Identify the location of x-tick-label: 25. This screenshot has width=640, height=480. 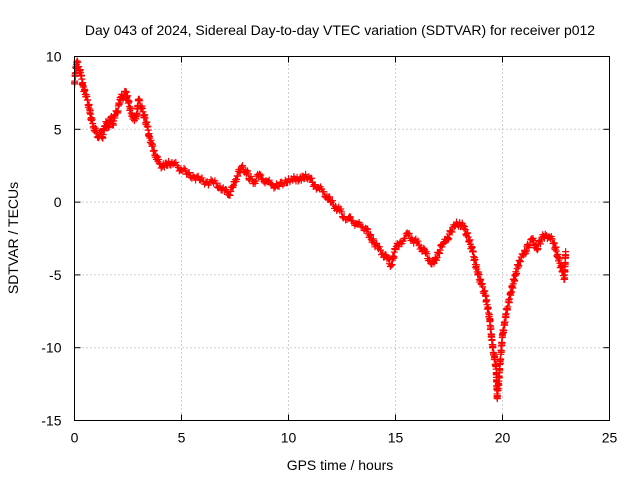
(610, 438).